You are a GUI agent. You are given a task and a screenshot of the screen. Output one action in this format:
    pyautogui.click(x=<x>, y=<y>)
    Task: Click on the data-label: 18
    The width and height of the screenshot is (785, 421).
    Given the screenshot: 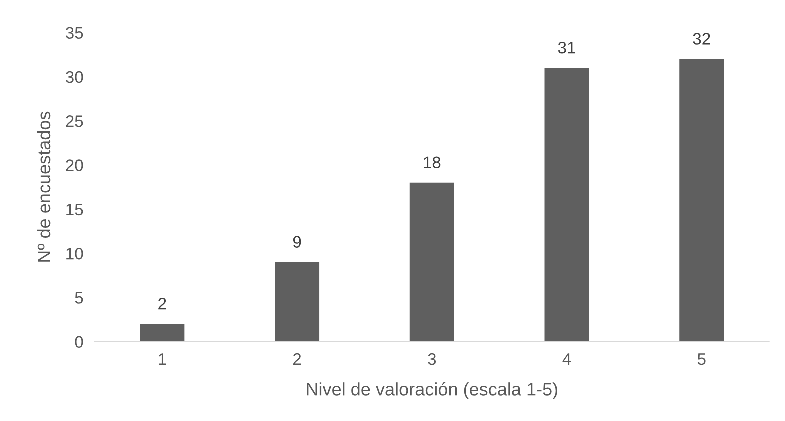 What is the action you would take?
    pyautogui.click(x=432, y=162)
    